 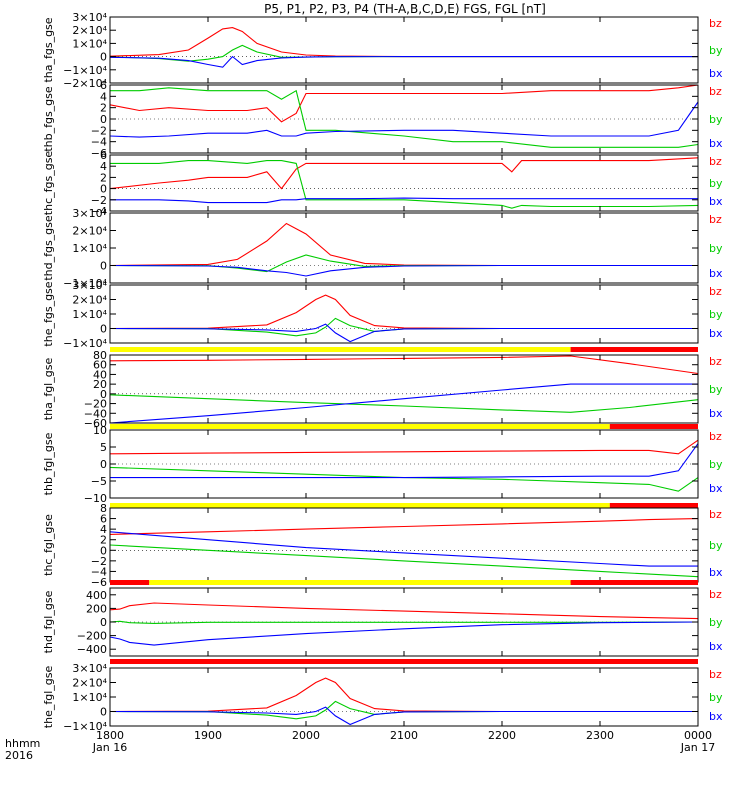 I want to click on panel-thd-fgs-gse: 3×10⁴ 2×10⁴ 1×10⁴ 0 −1×10⁴ thd_fgs_gse bz by bx, so click(x=382, y=248).